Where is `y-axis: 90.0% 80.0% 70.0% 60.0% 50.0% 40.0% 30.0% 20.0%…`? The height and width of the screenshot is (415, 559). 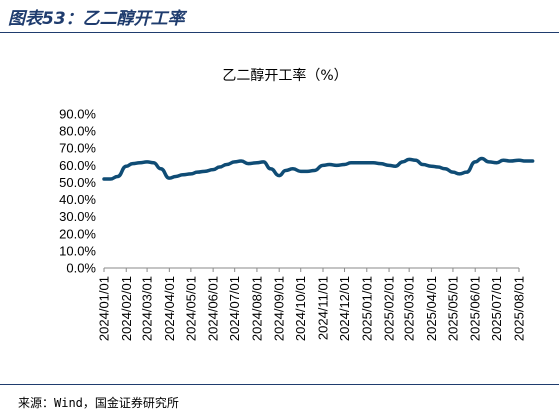
y-axis: 90.0% 80.0% 70.0% 60.0% 50.0% 40.0% 30.0% 20.0%… is located at coordinates (77, 191).